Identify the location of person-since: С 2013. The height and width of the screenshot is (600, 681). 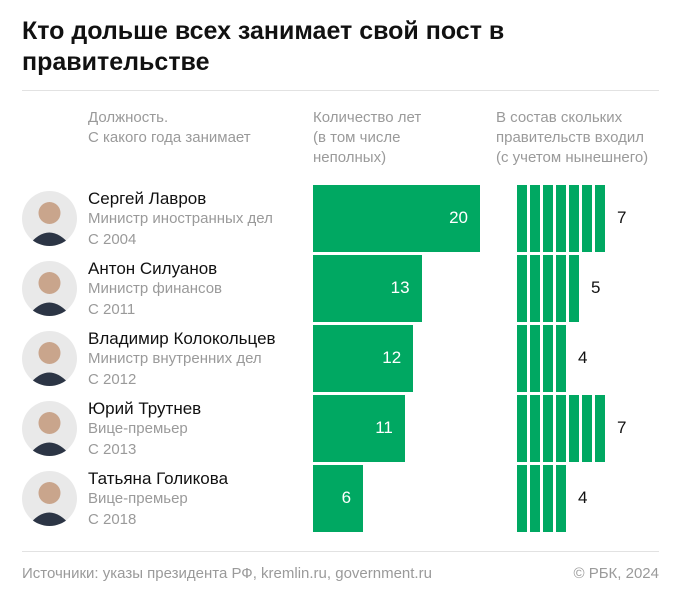
(112, 449).